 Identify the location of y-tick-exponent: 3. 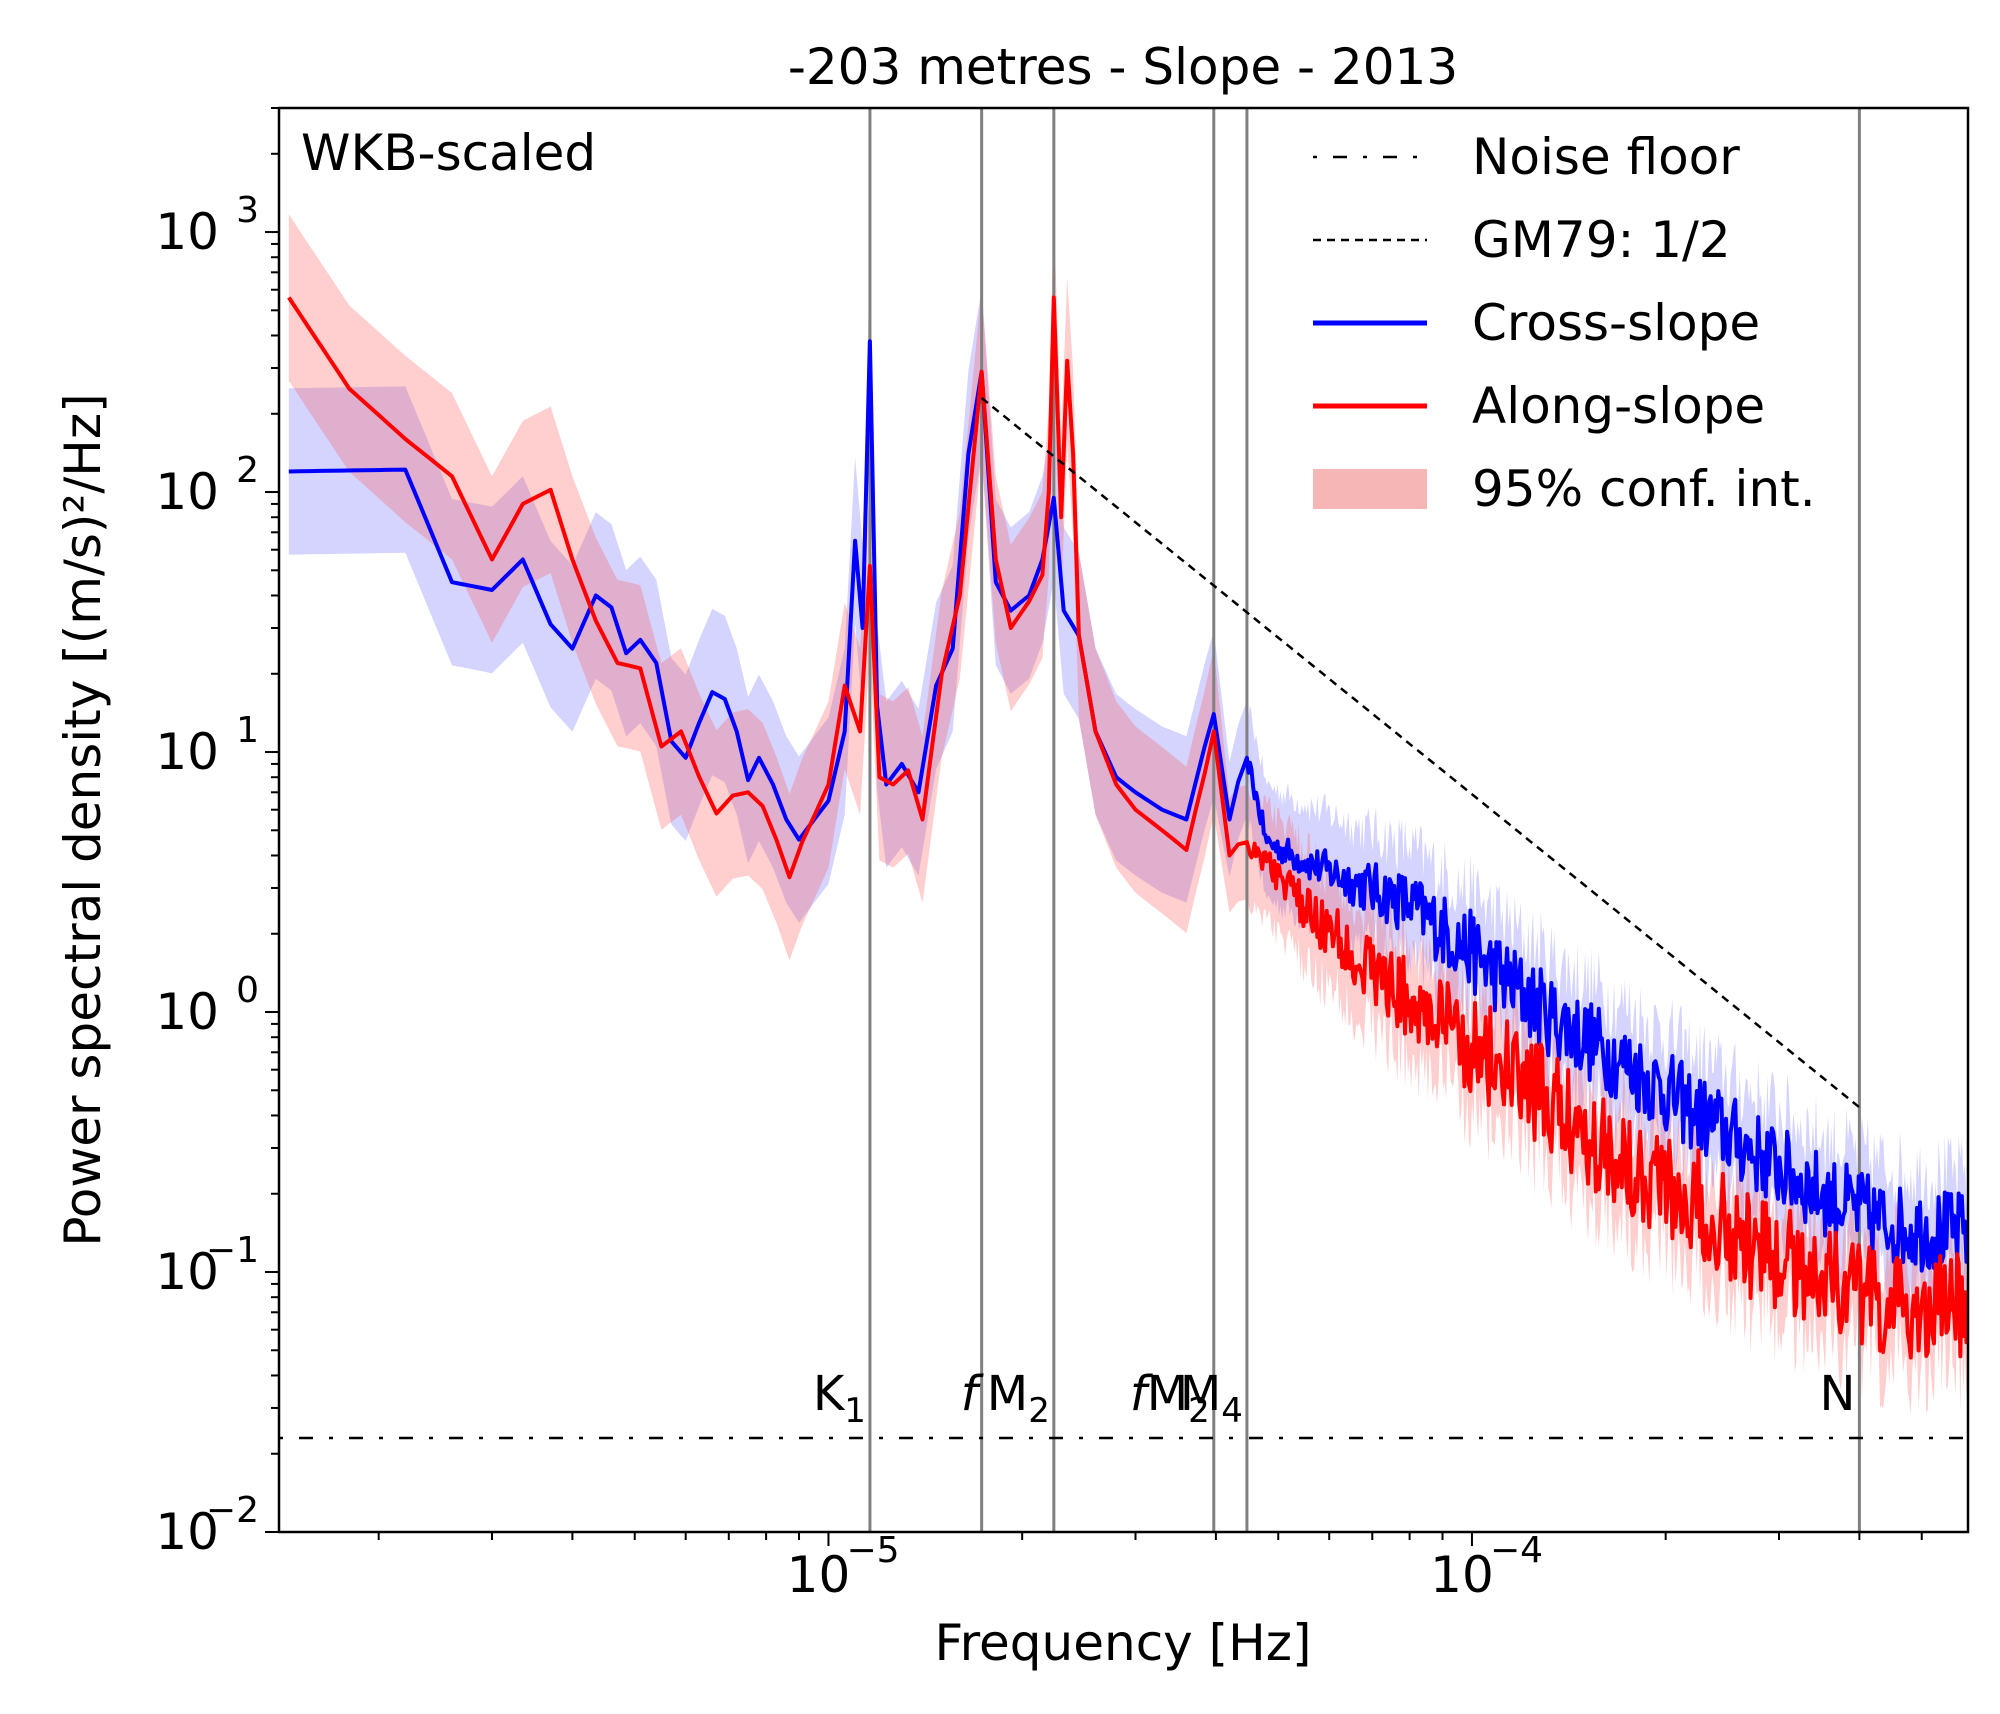
(247, 210).